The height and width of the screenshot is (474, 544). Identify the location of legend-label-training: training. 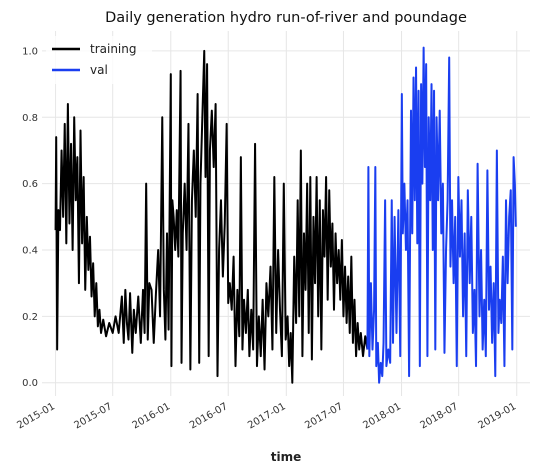
(113, 49).